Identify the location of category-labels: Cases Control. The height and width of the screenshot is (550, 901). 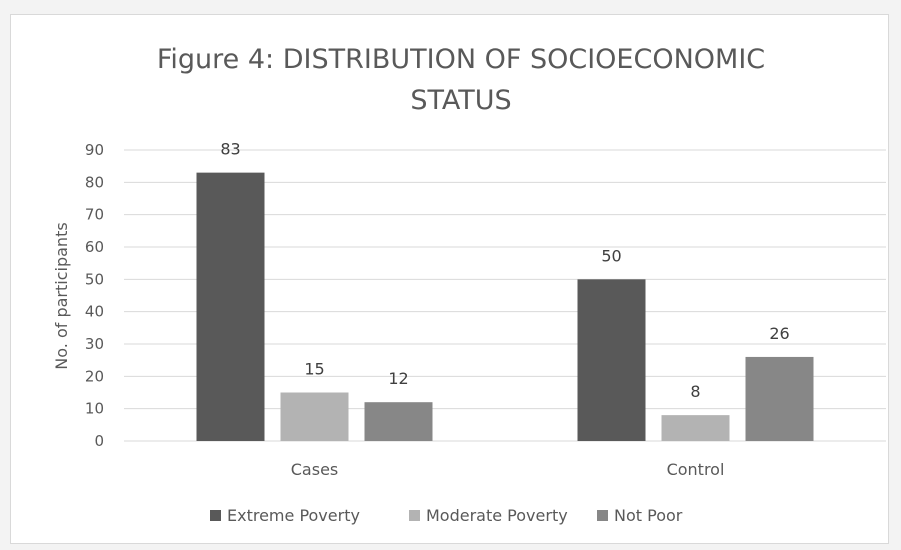
(508, 469).